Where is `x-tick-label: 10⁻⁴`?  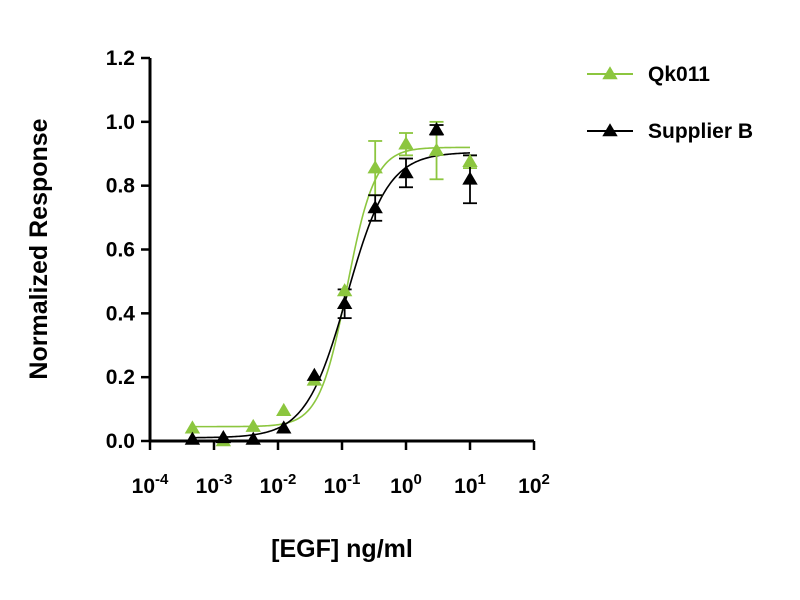 x-tick-label: 10⁻⁴ is located at coordinates (150, 484).